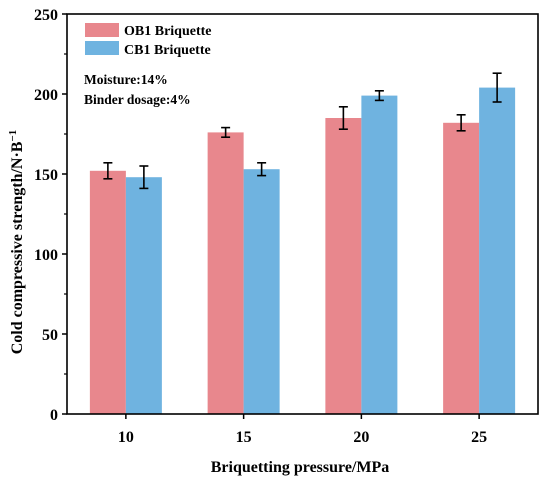 This screenshot has height=483, width=550. I want to click on x-tick-label-15: 15, so click(244, 437).